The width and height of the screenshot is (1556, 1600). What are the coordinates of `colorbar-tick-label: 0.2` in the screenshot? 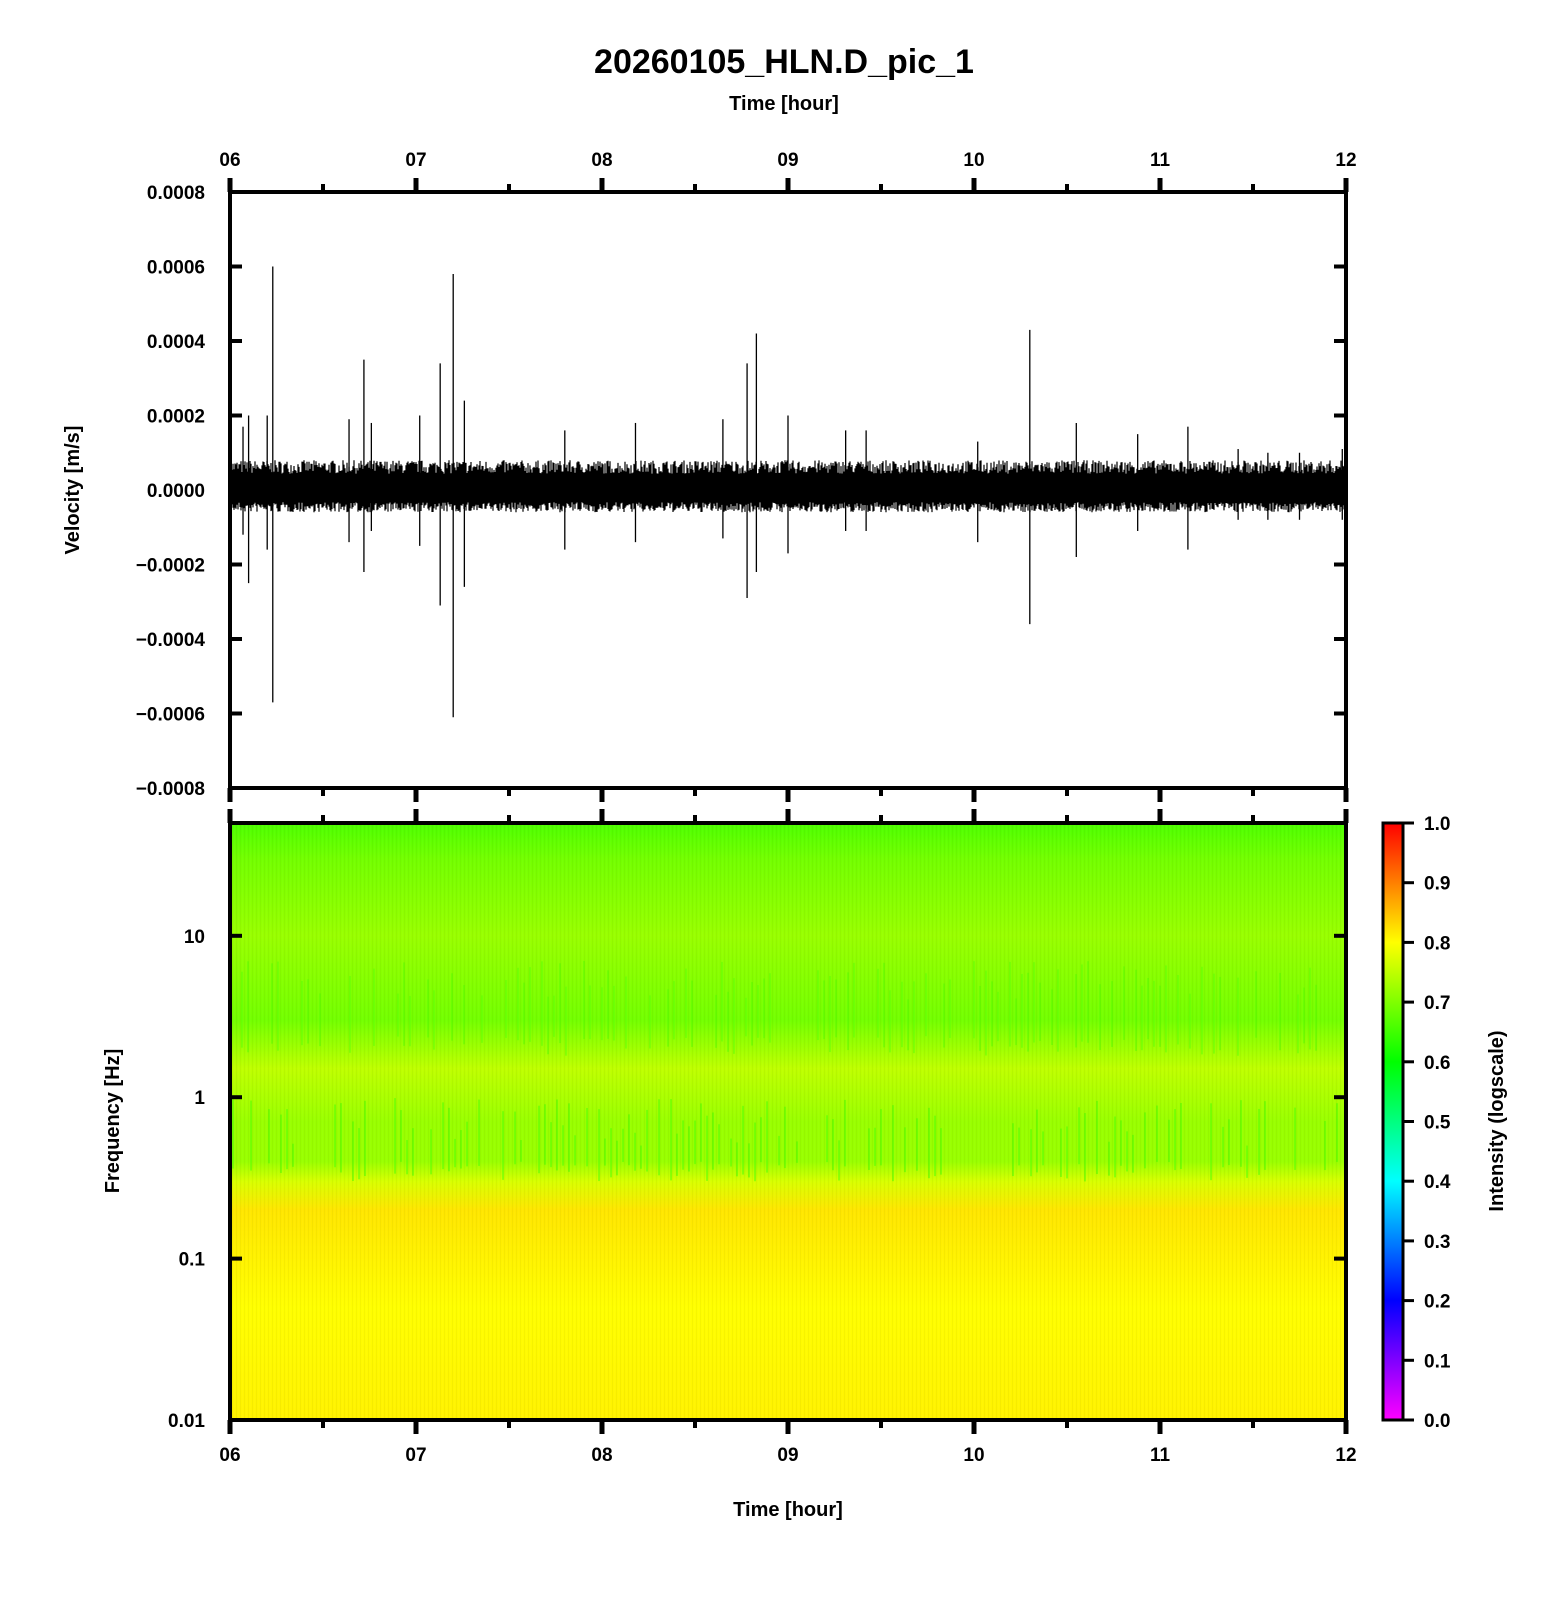 It's located at (1437, 1302).